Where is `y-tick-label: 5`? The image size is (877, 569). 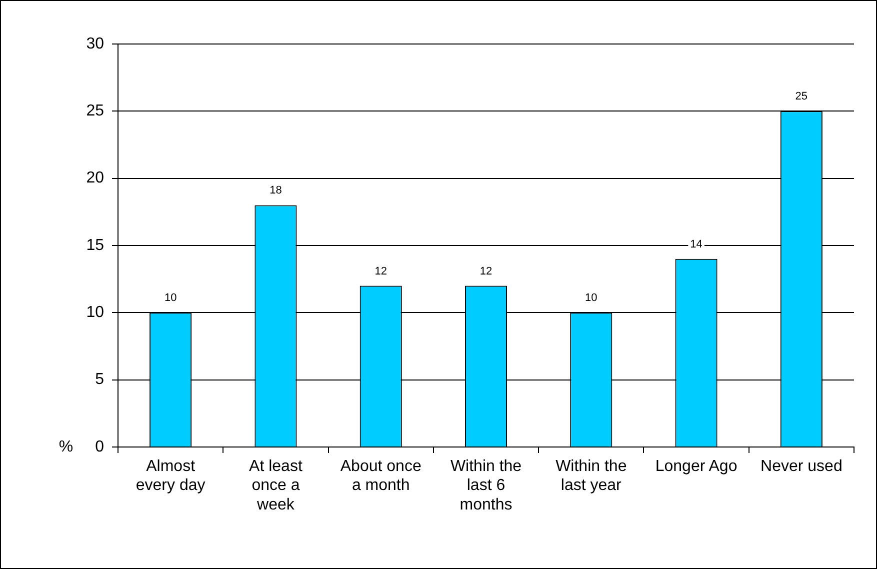 y-tick-label: 5 is located at coordinates (99, 379).